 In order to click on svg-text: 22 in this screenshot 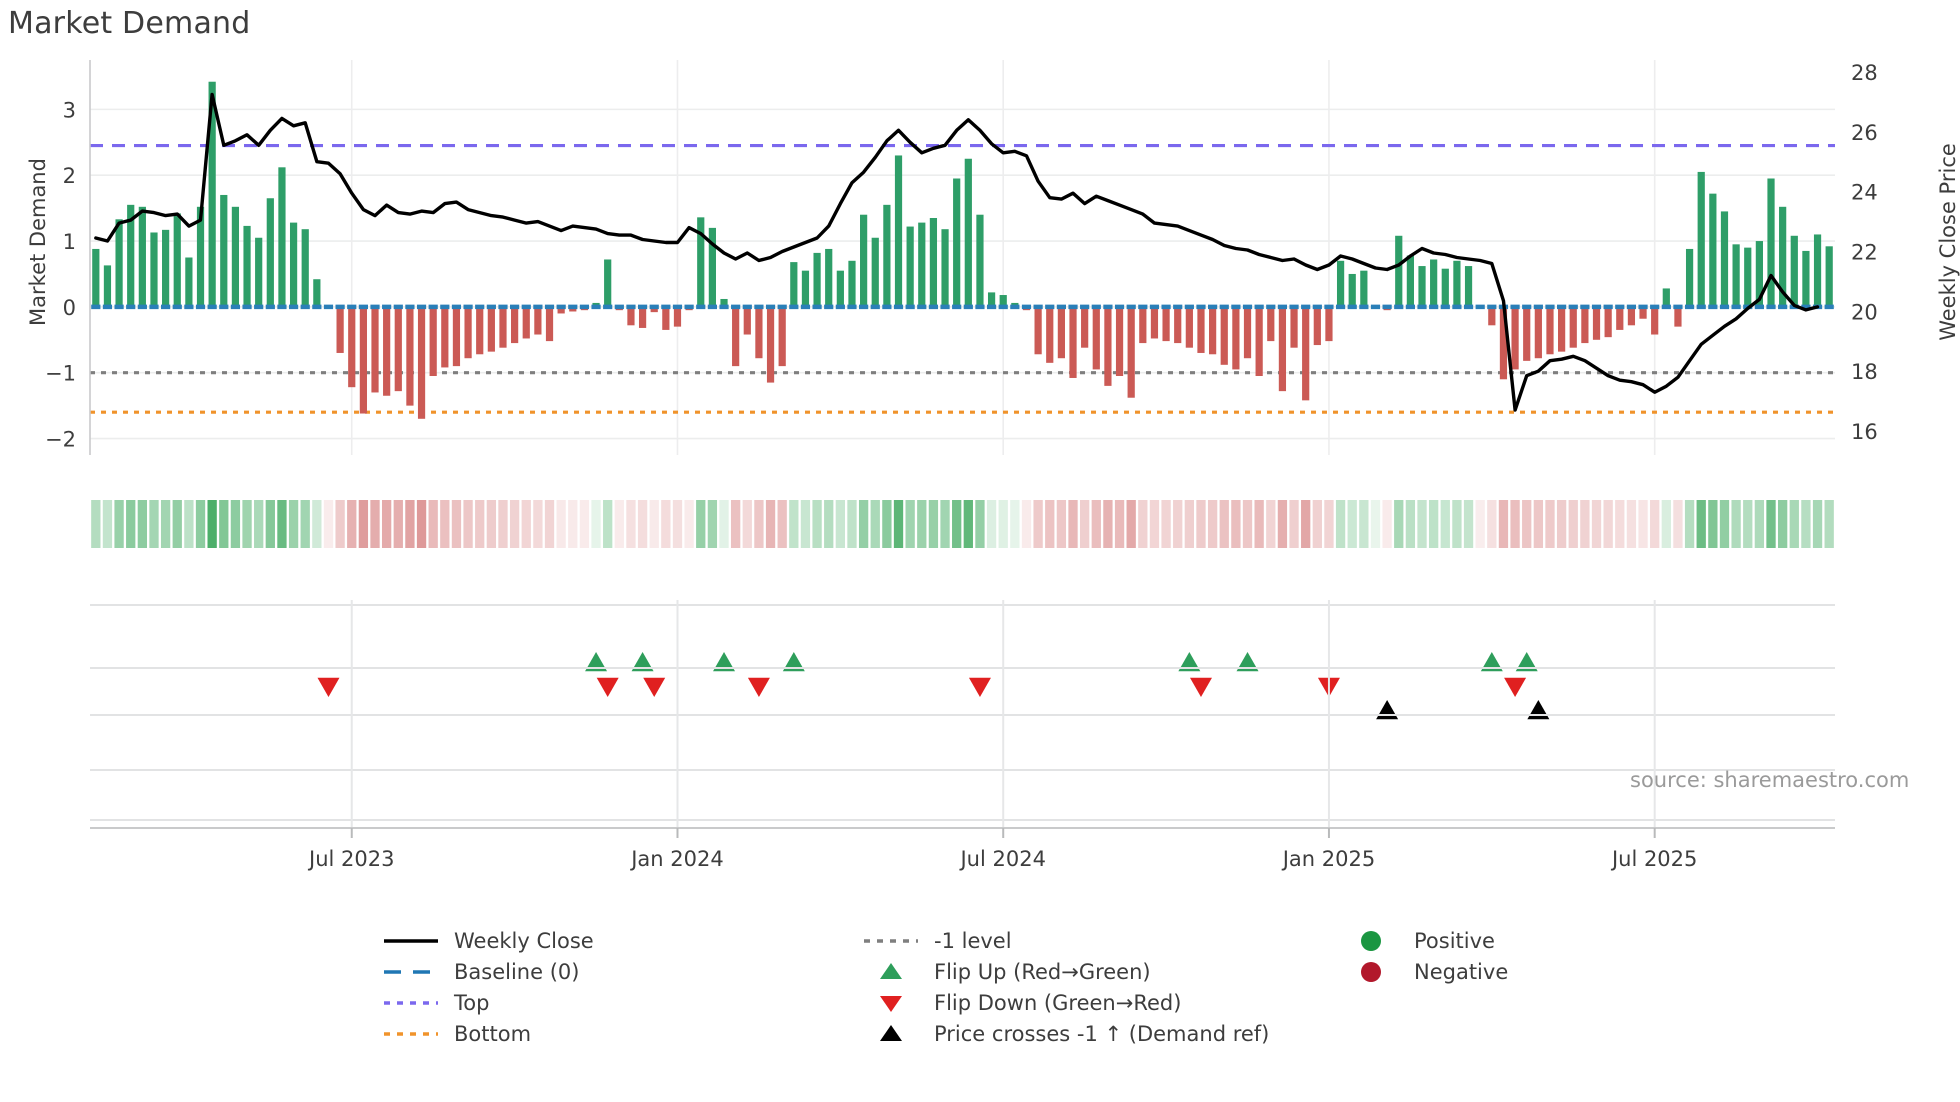, I will do `click(1864, 253)`.